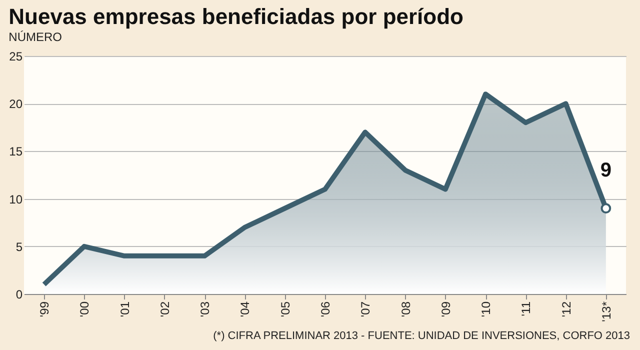 The width and height of the screenshot is (640, 350). I want to click on chart-title: Nuevas empresas beneficiadas por período, so click(236, 16).